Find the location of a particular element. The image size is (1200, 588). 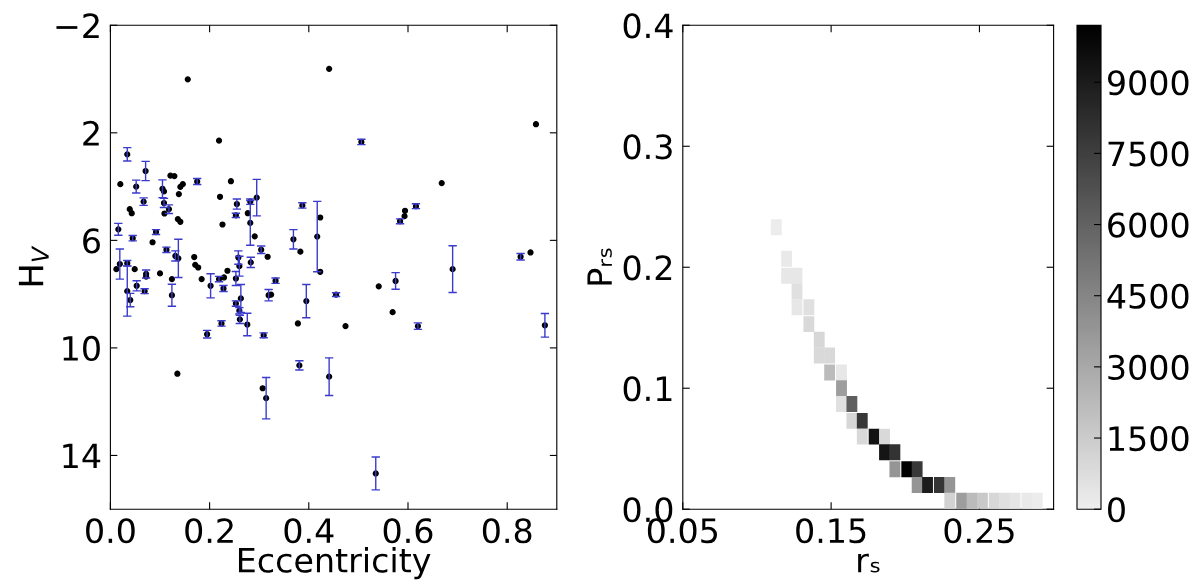

color-bar-label: 1500 is located at coordinates (1149, 438).